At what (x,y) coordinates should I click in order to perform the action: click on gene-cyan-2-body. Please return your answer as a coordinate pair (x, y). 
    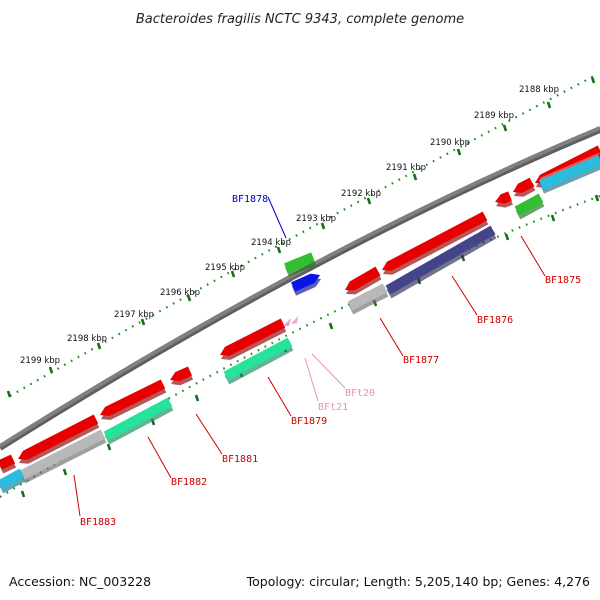
    Looking at the image, I should click on (12, 479).